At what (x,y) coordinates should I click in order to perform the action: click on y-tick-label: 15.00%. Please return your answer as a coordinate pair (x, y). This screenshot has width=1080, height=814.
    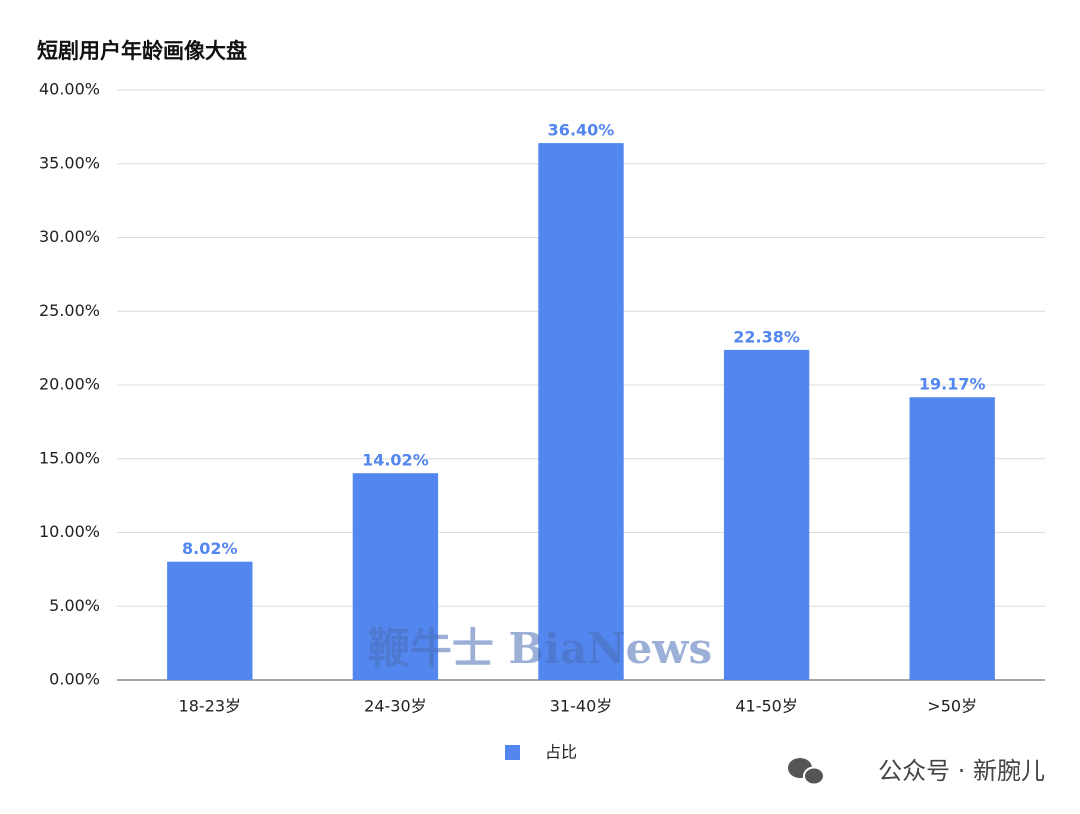
    Looking at the image, I should click on (69, 457).